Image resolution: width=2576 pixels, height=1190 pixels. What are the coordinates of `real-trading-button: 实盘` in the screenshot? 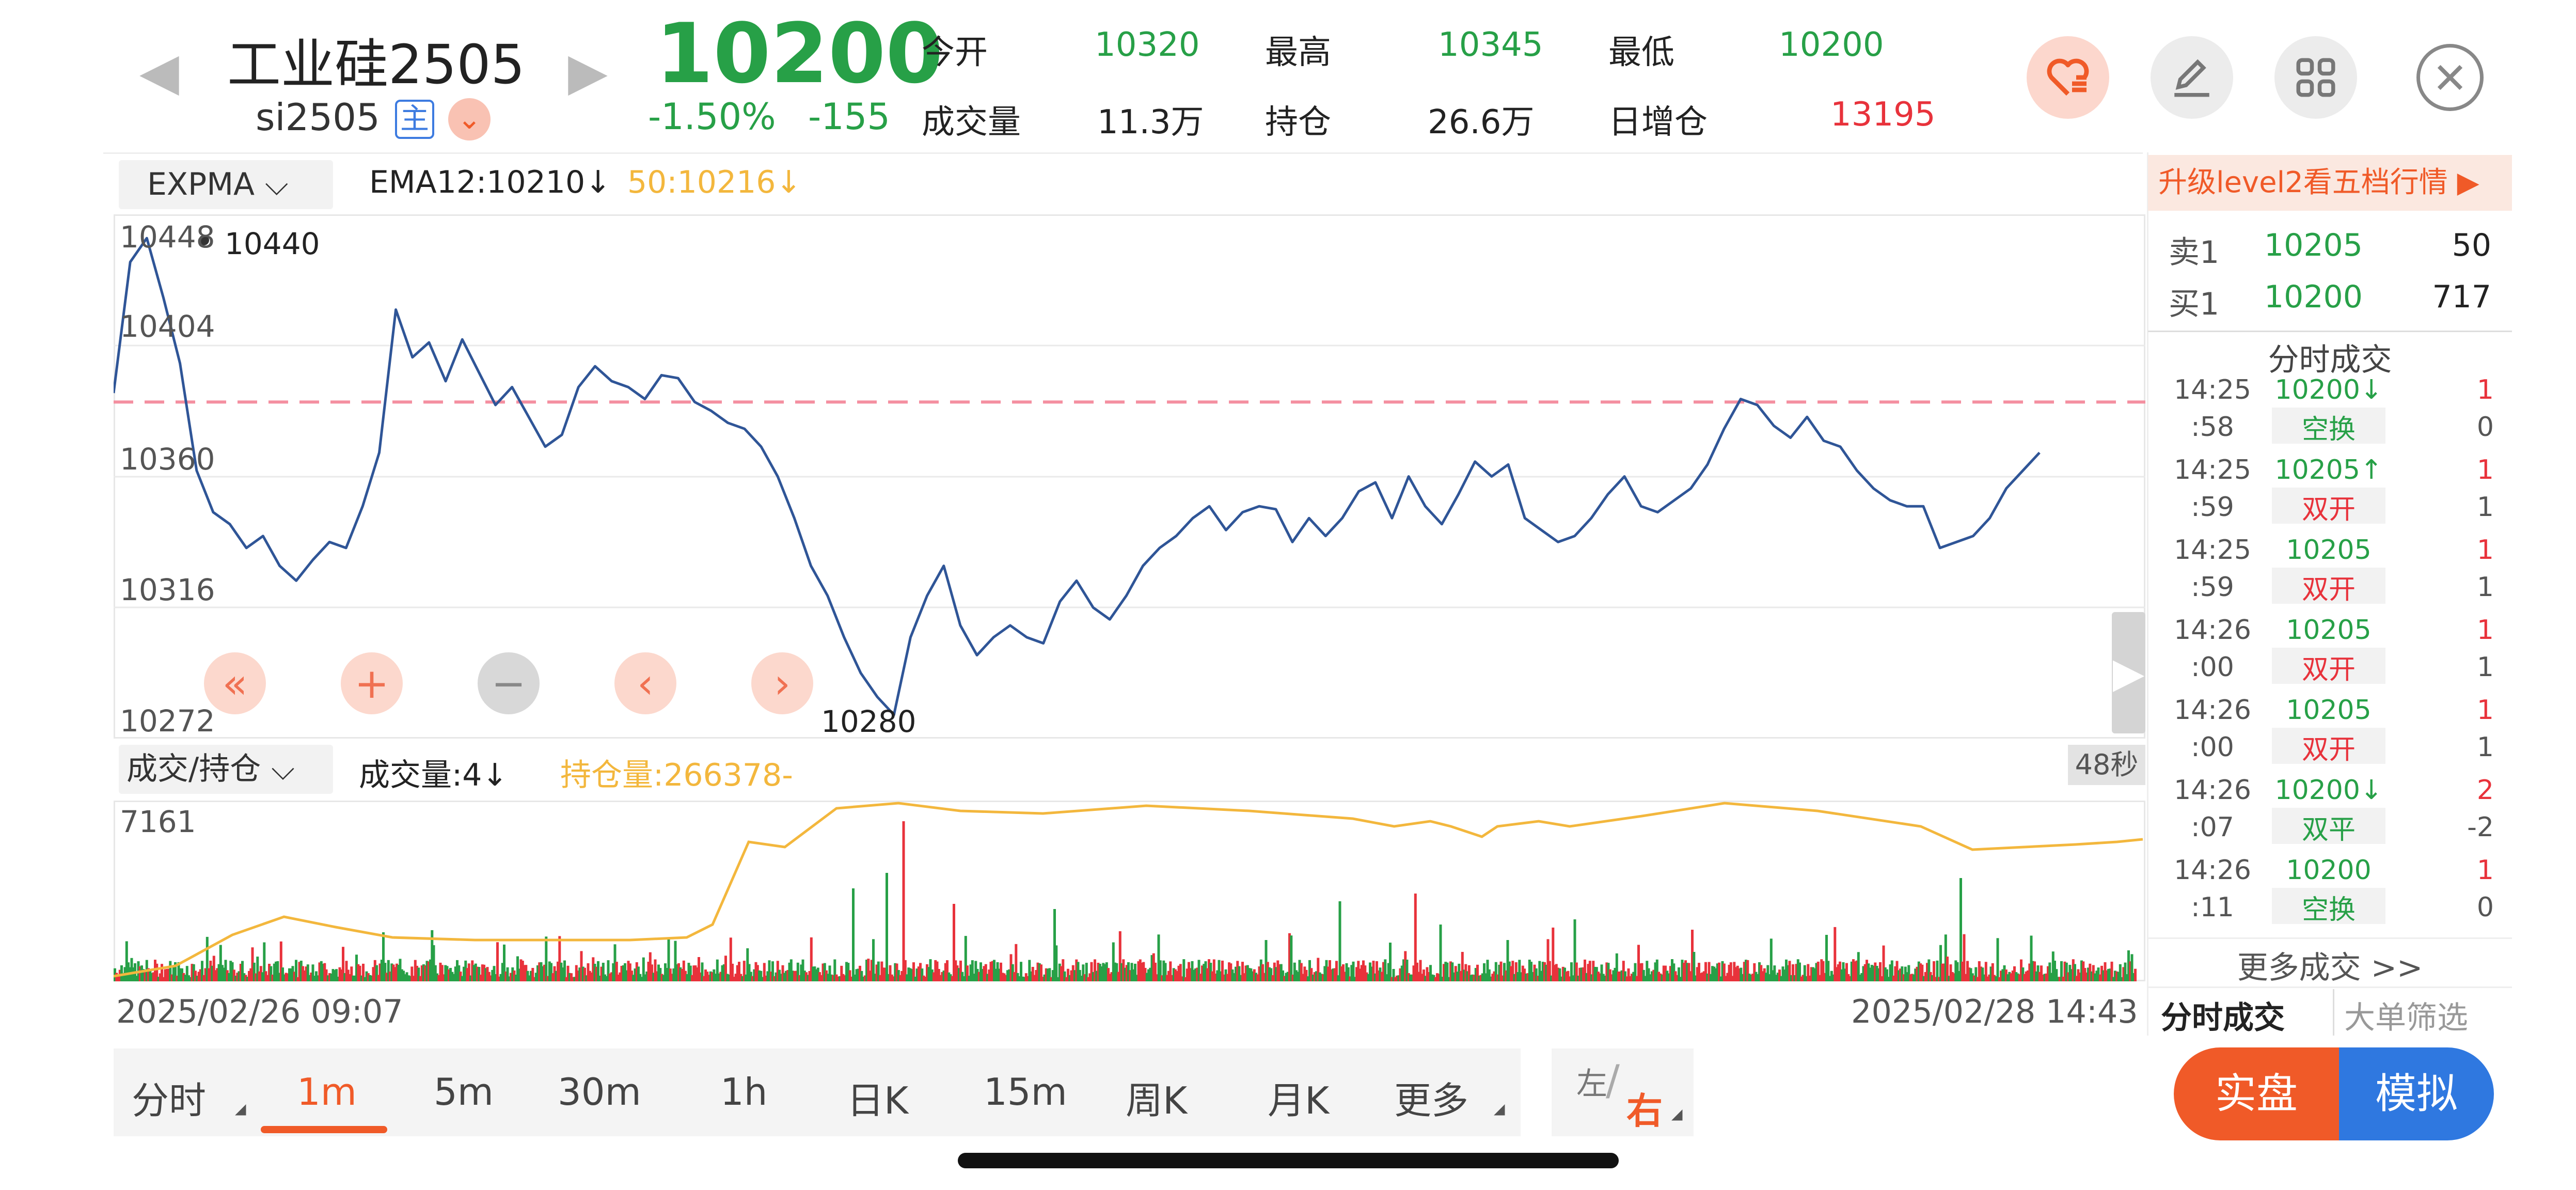 It's located at (2256, 1093).